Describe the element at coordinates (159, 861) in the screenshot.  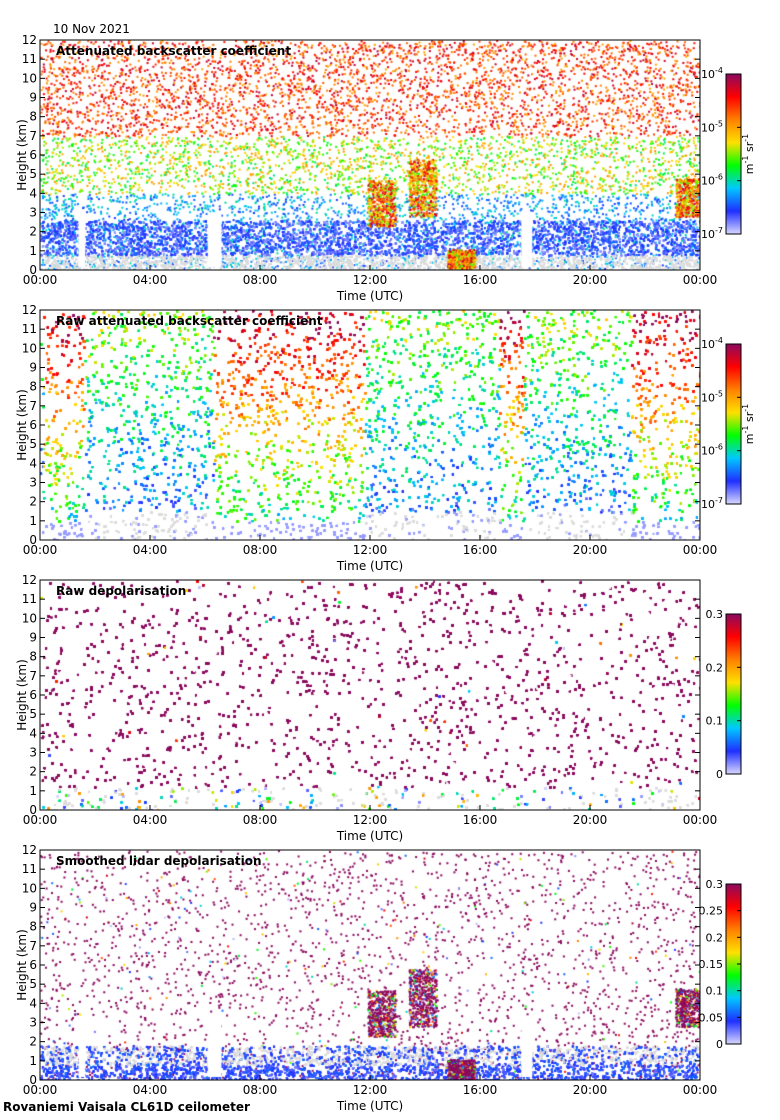
I see `panel-title: Smoothed lidar depolarisation` at that location.